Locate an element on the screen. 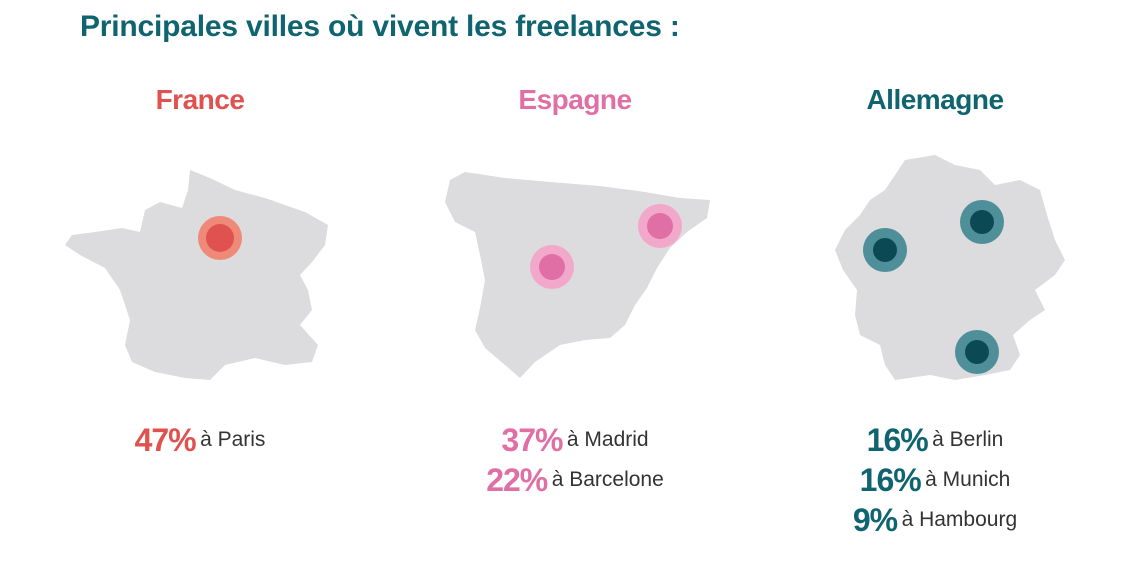 The image size is (1125, 563). madrid-marker-dot is located at coordinates (552, 267).